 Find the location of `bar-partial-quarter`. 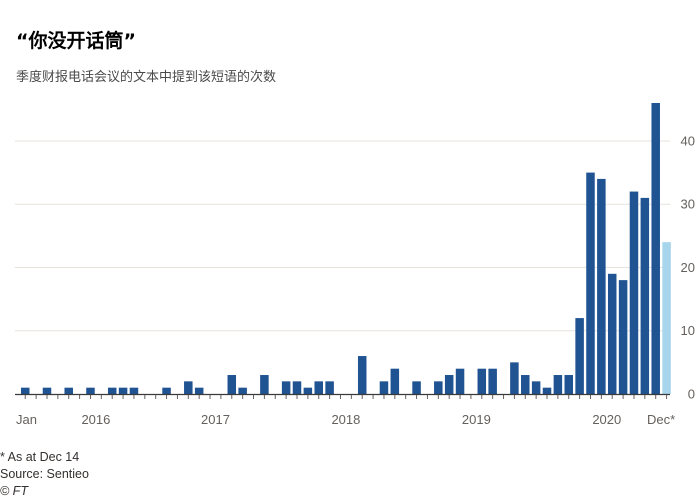

bar-partial-quarter is located at coordinates (666, 318).